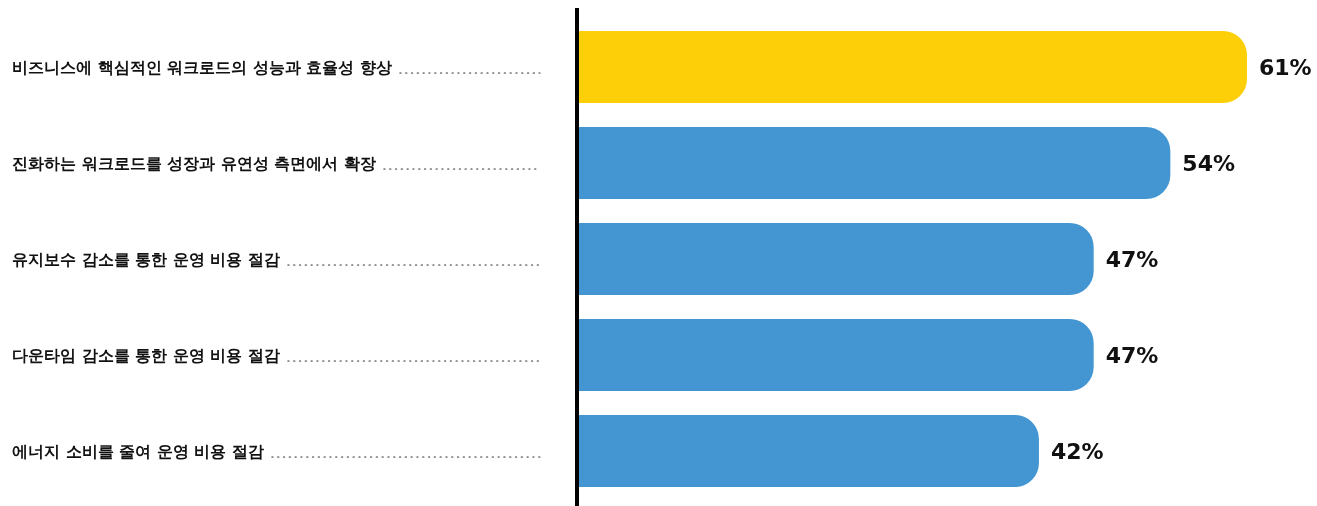 This screenshot has width=1317, height=506. Describe the element at coordinates (146, 355) in the screenshot. I see `y-tick-label: 다운타임 감소를 통한 운영 비용 절감` at that location.